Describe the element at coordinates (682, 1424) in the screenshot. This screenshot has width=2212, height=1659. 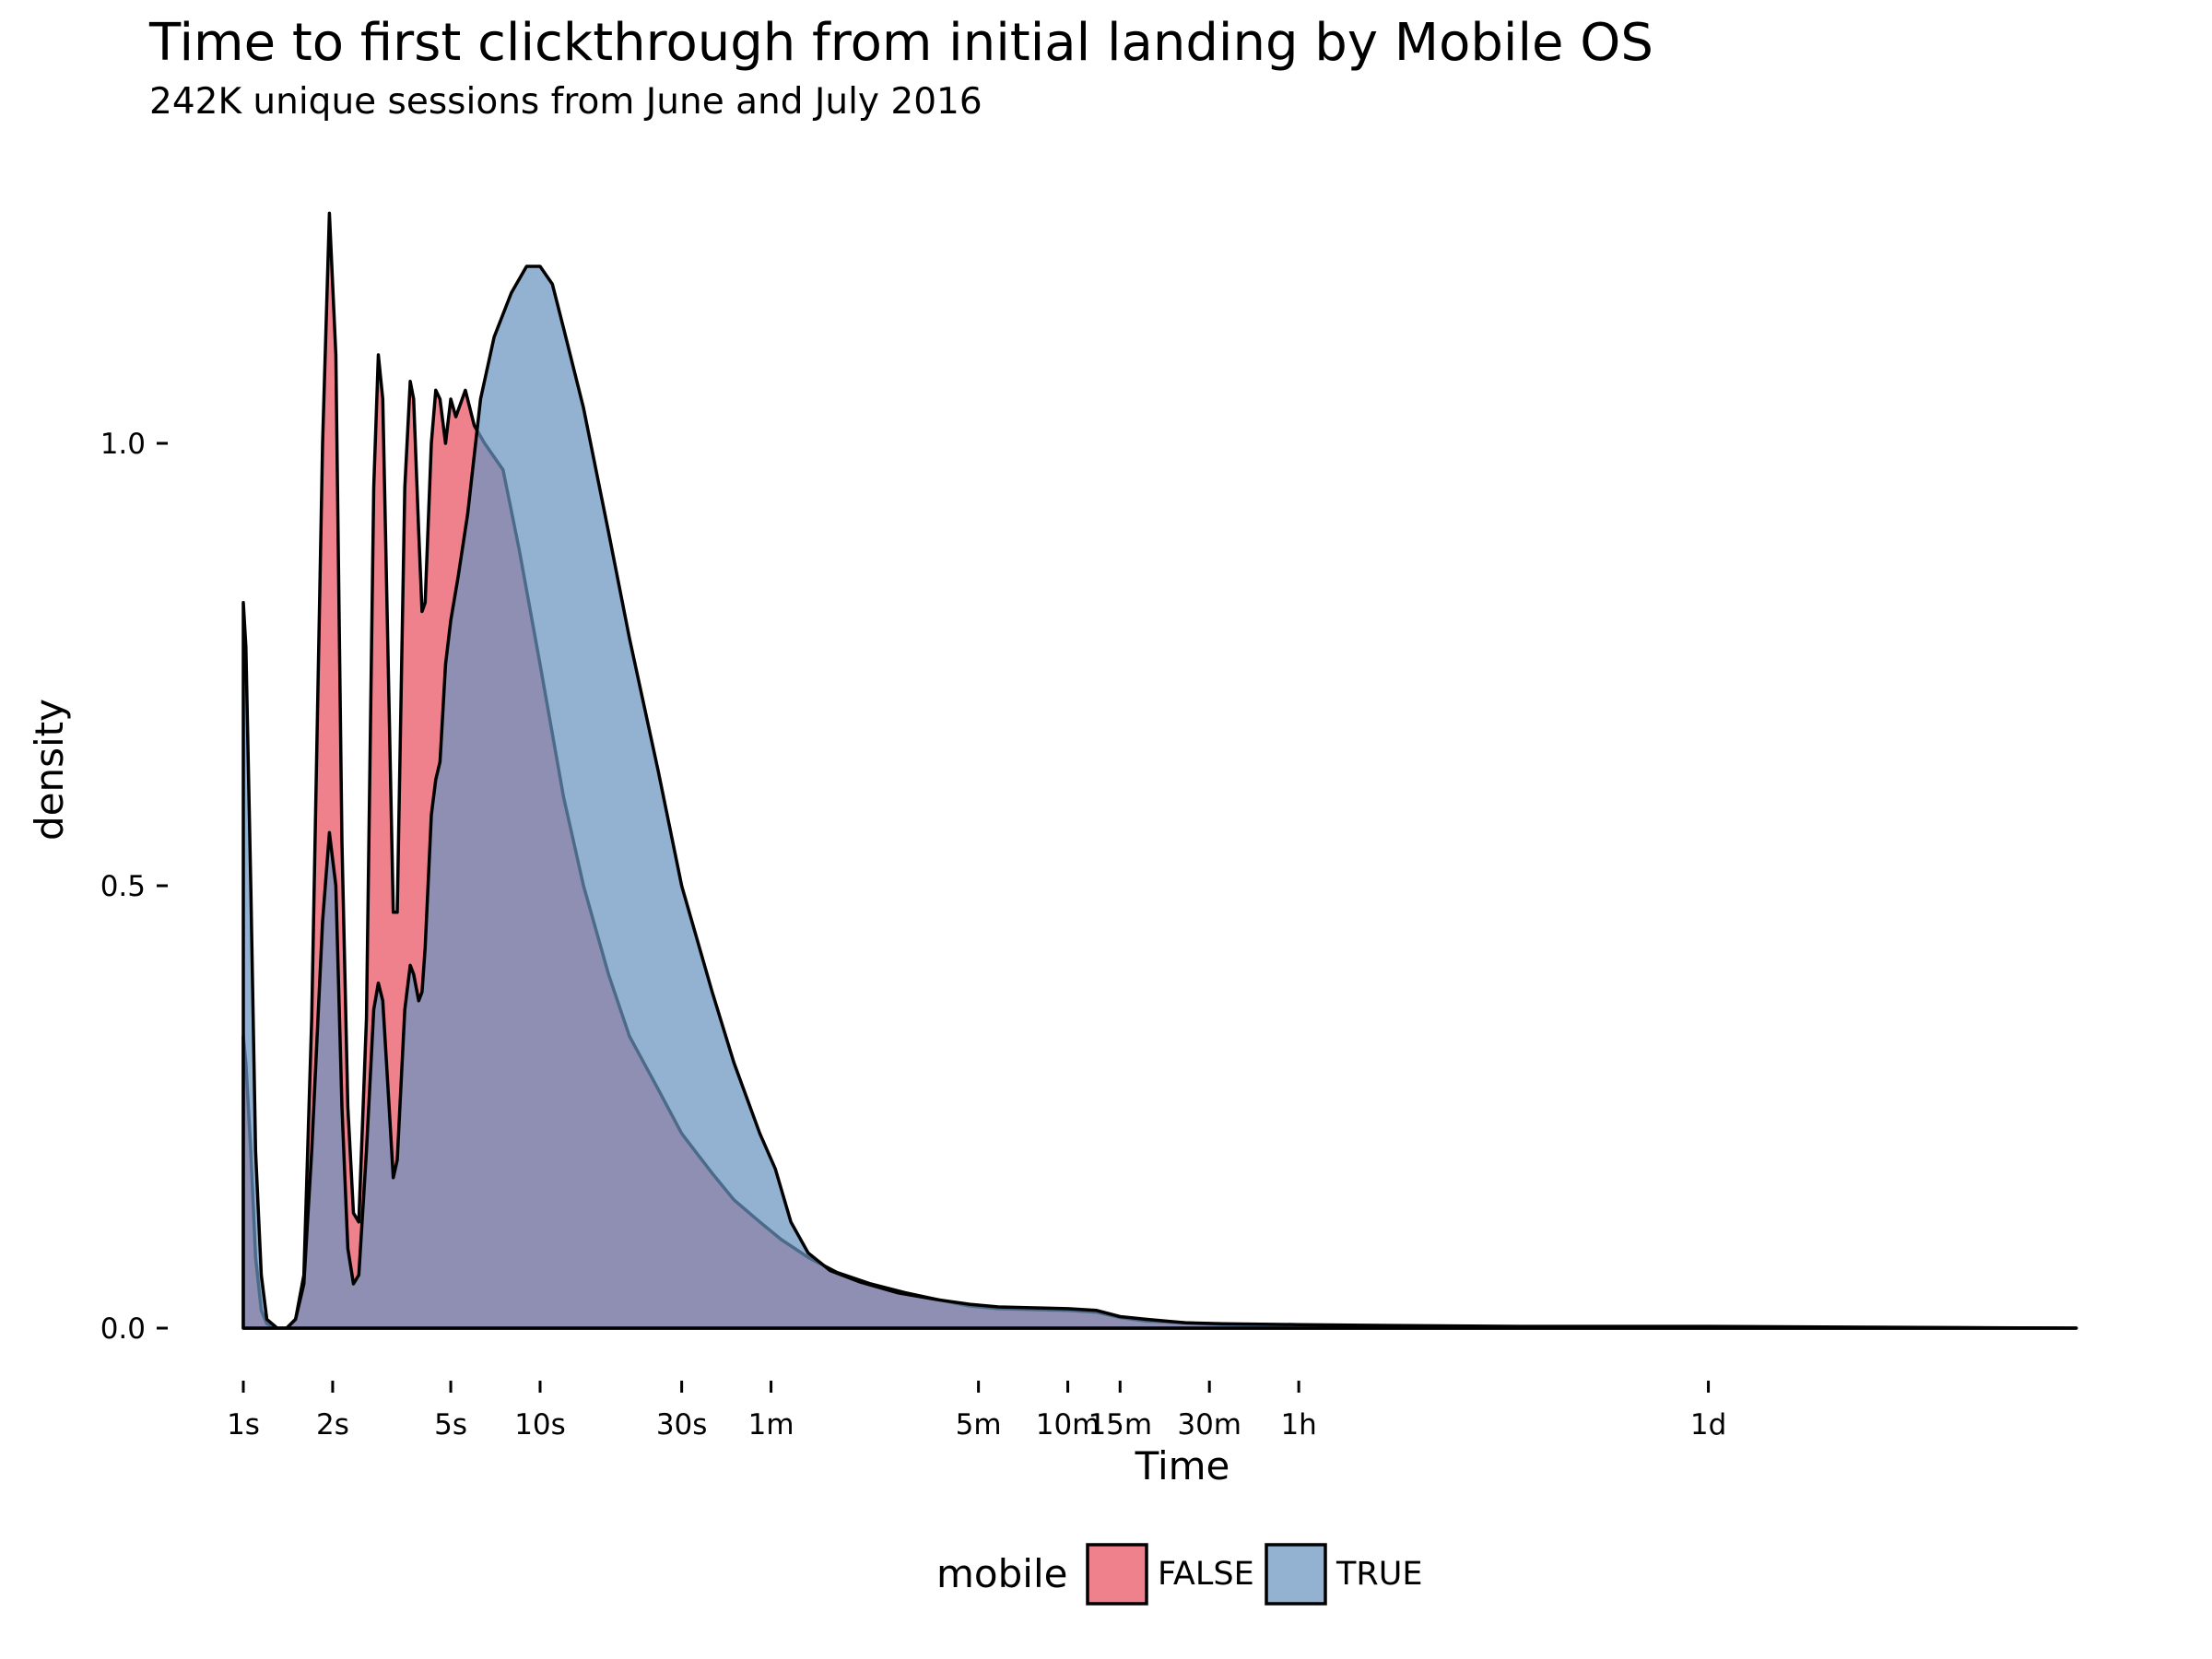
I see `x-tick-label: 30s` at that location.